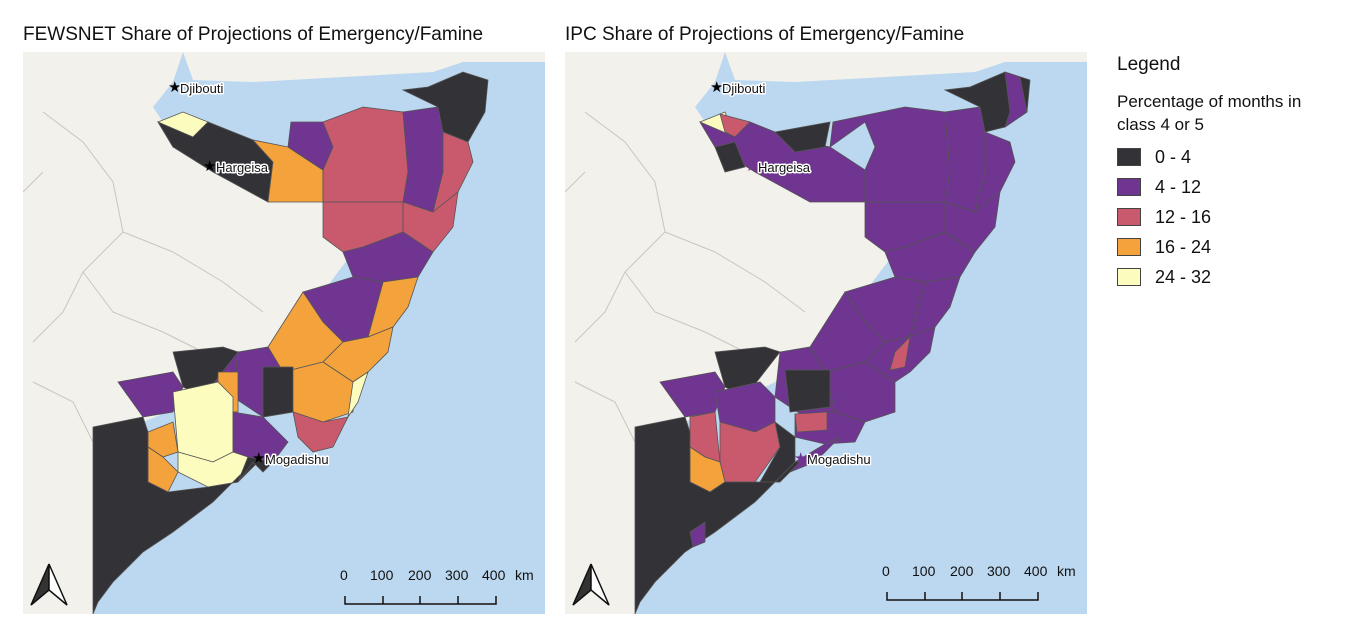 The height and width of the screenshot is (643, 1350). Describe the element at coordinates (1183, 246) in the screenshot. I see `legend-label: 16 - 24` at that location.